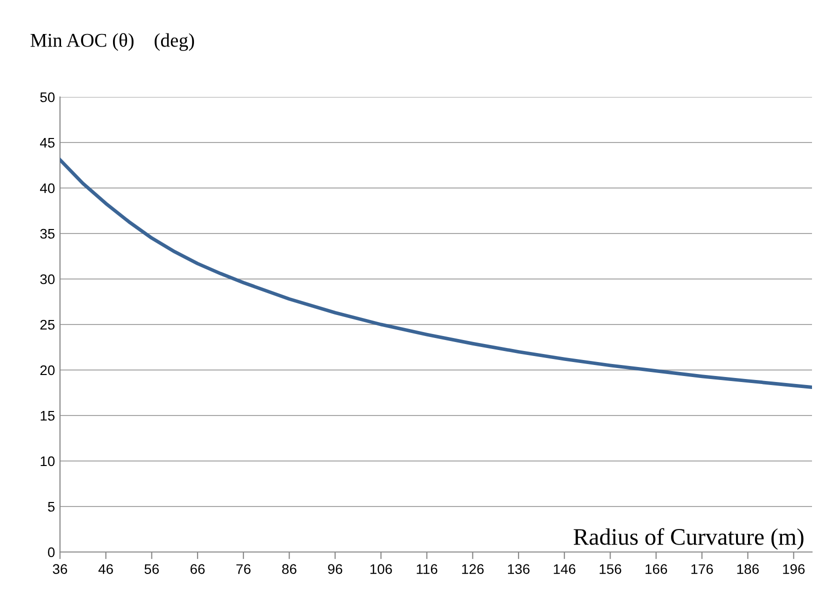  Describe the element at coordinates (51, 552) in the screenshot. I see `y-tick-label: 0` at that location.